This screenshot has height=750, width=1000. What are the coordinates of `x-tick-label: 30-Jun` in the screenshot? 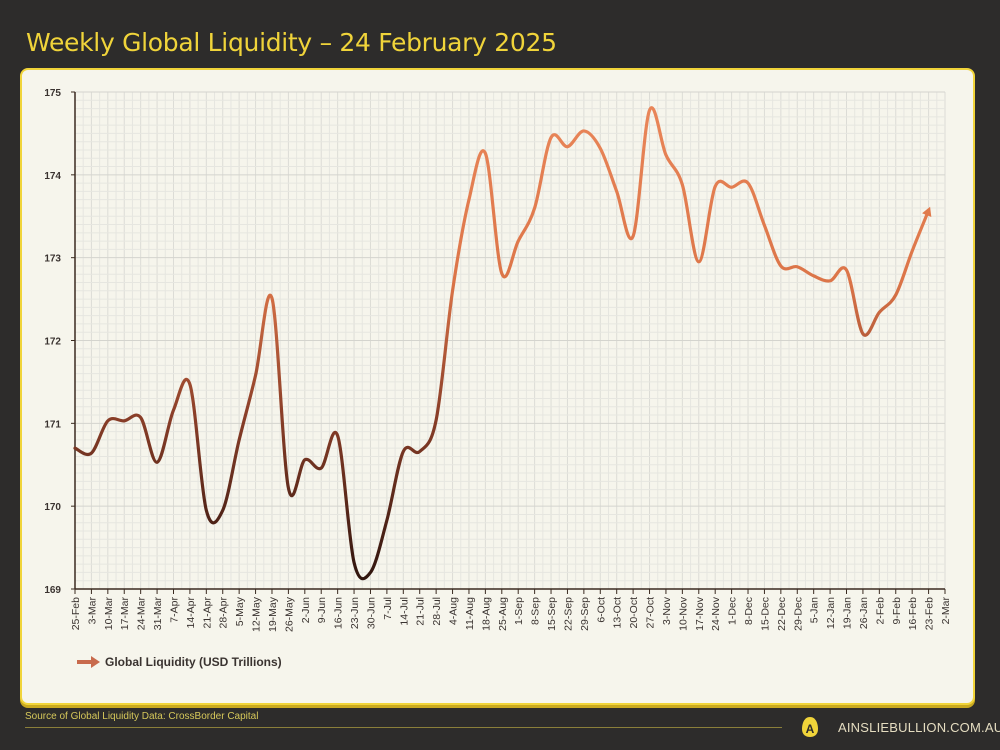 It's located at (371, 613).